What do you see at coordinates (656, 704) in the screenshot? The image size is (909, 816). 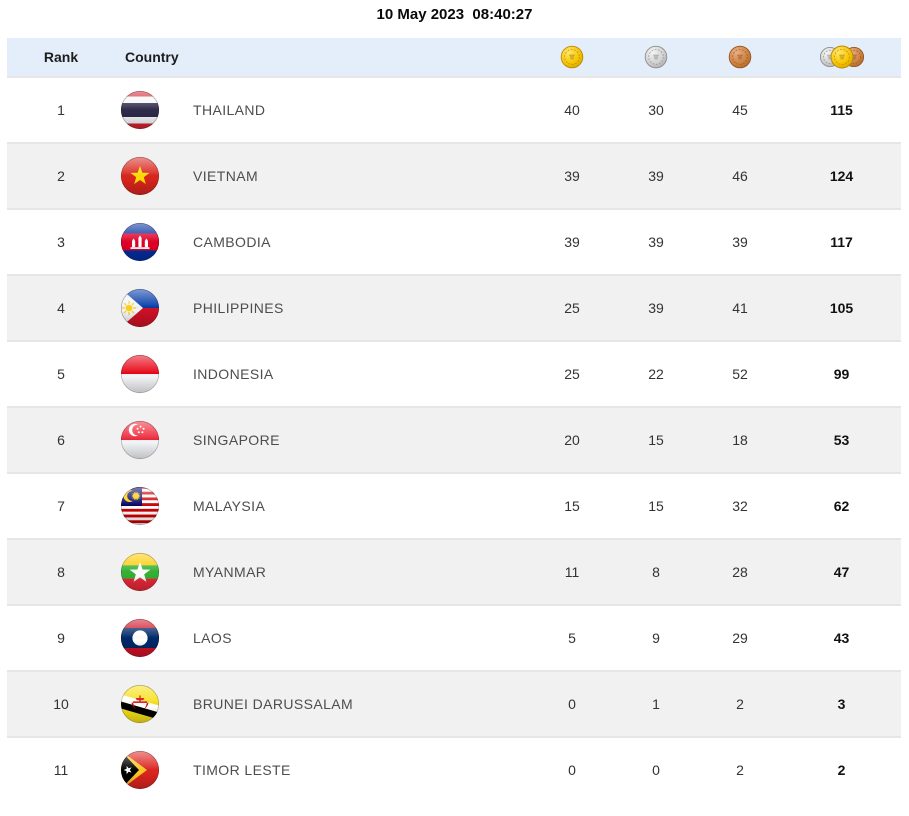 I see `silver-count: 1` at bounding box center [656, 704].